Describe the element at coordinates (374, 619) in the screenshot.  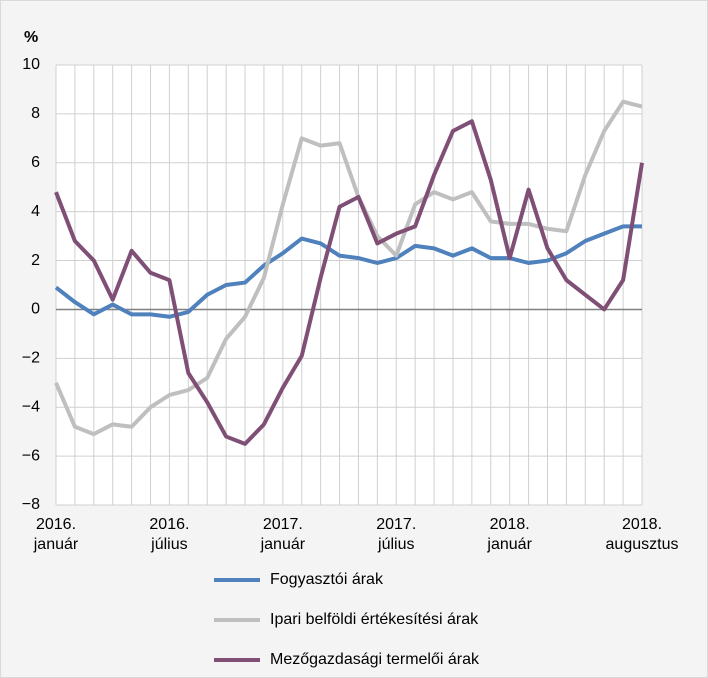
I see `legend-label: Ipari belföldi értékesítési árak` at that location.